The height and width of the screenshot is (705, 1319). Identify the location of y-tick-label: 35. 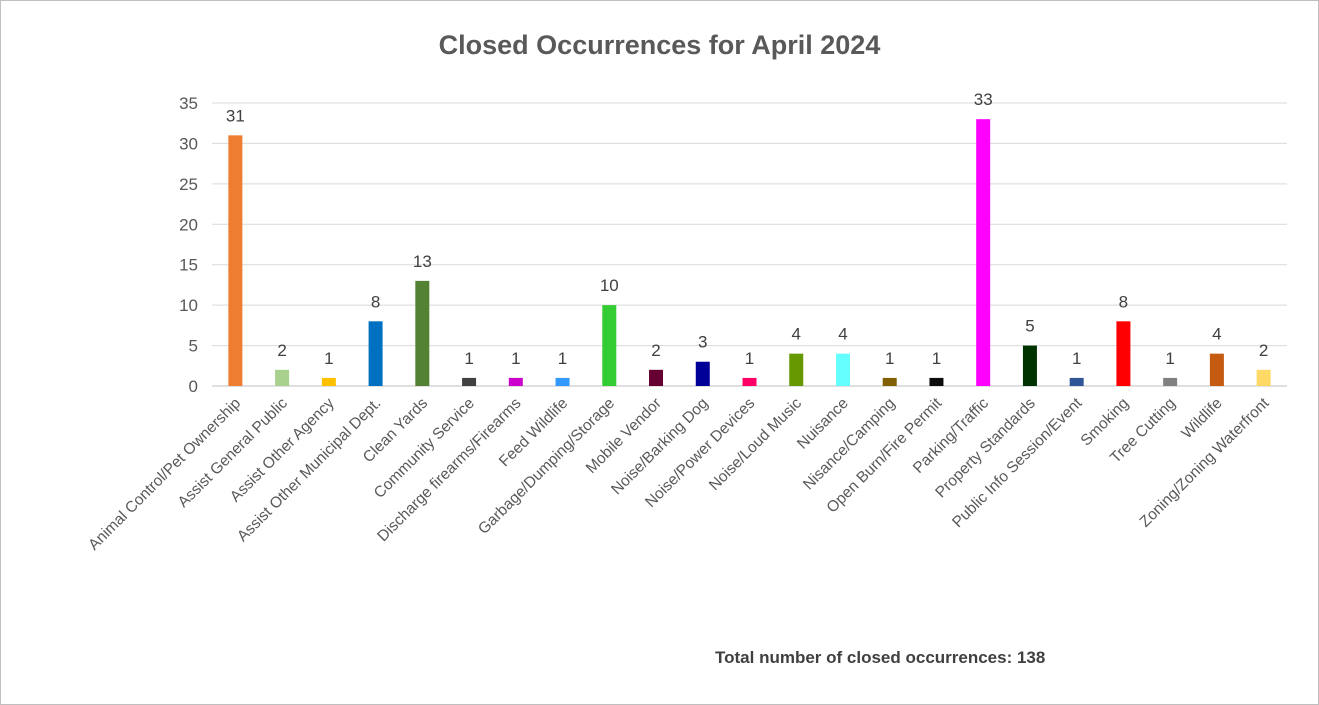
(188, 103).